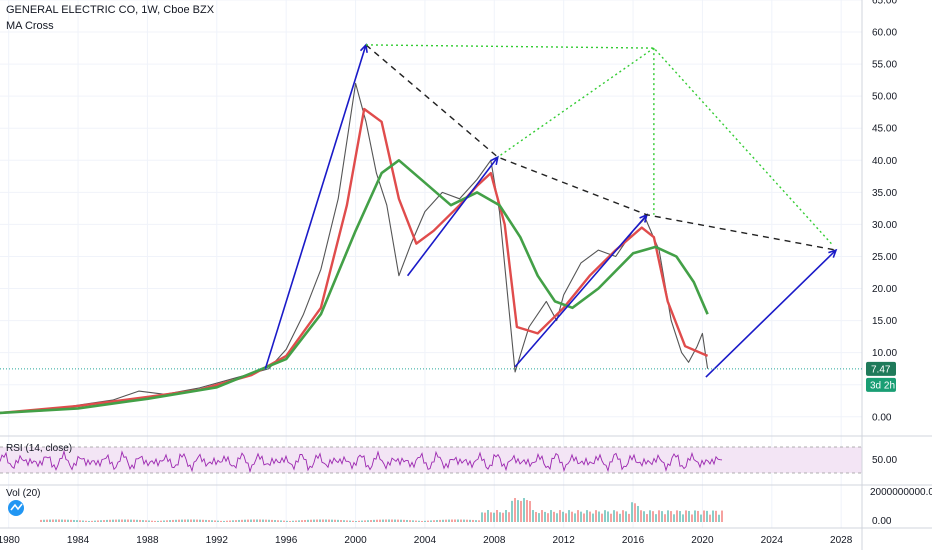  Describe the element at coordinates (884, 353) in the screenshot. I see `price-tick-label: 10.00` at that location.